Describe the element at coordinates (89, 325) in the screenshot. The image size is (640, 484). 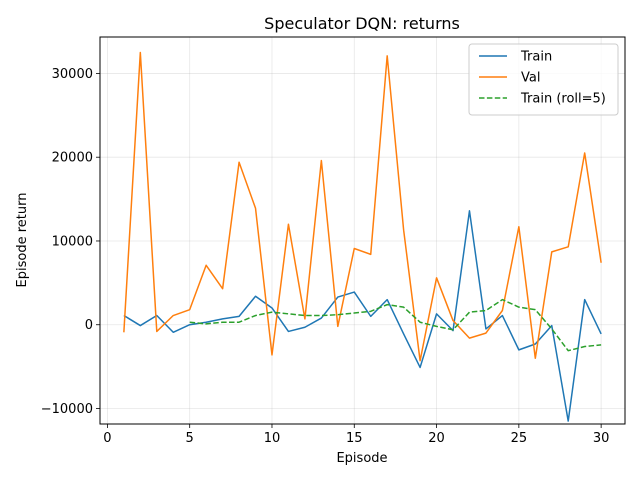
I see `y-tick-label: 0` at that location.